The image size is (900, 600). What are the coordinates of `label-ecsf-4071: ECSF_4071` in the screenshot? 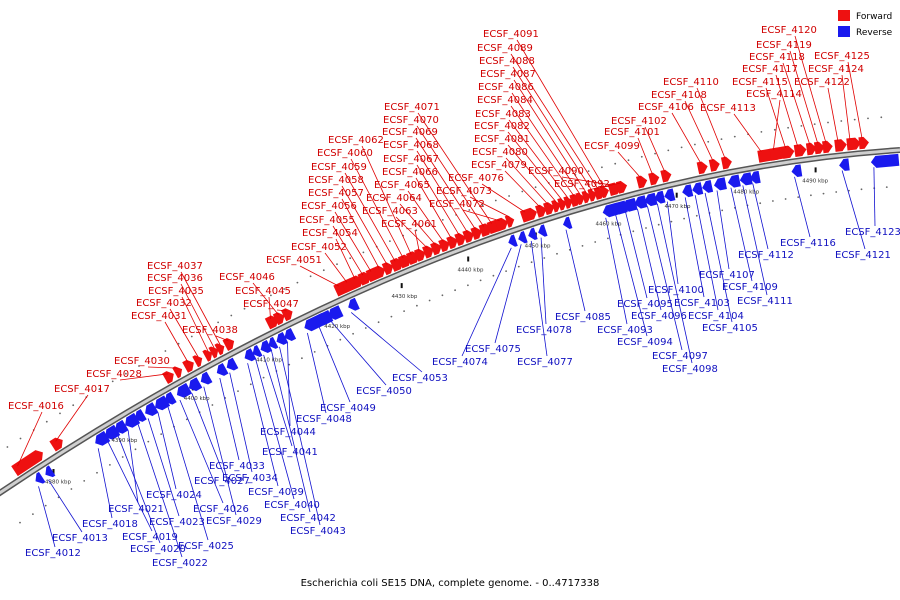 It's located at (412, 107).